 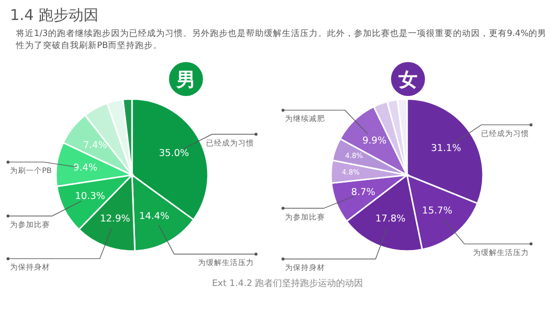 What do you see at coordinates (374, 140) in the screenshot?
I see `data-label: 9.9%` at bounding box center [374, 140].